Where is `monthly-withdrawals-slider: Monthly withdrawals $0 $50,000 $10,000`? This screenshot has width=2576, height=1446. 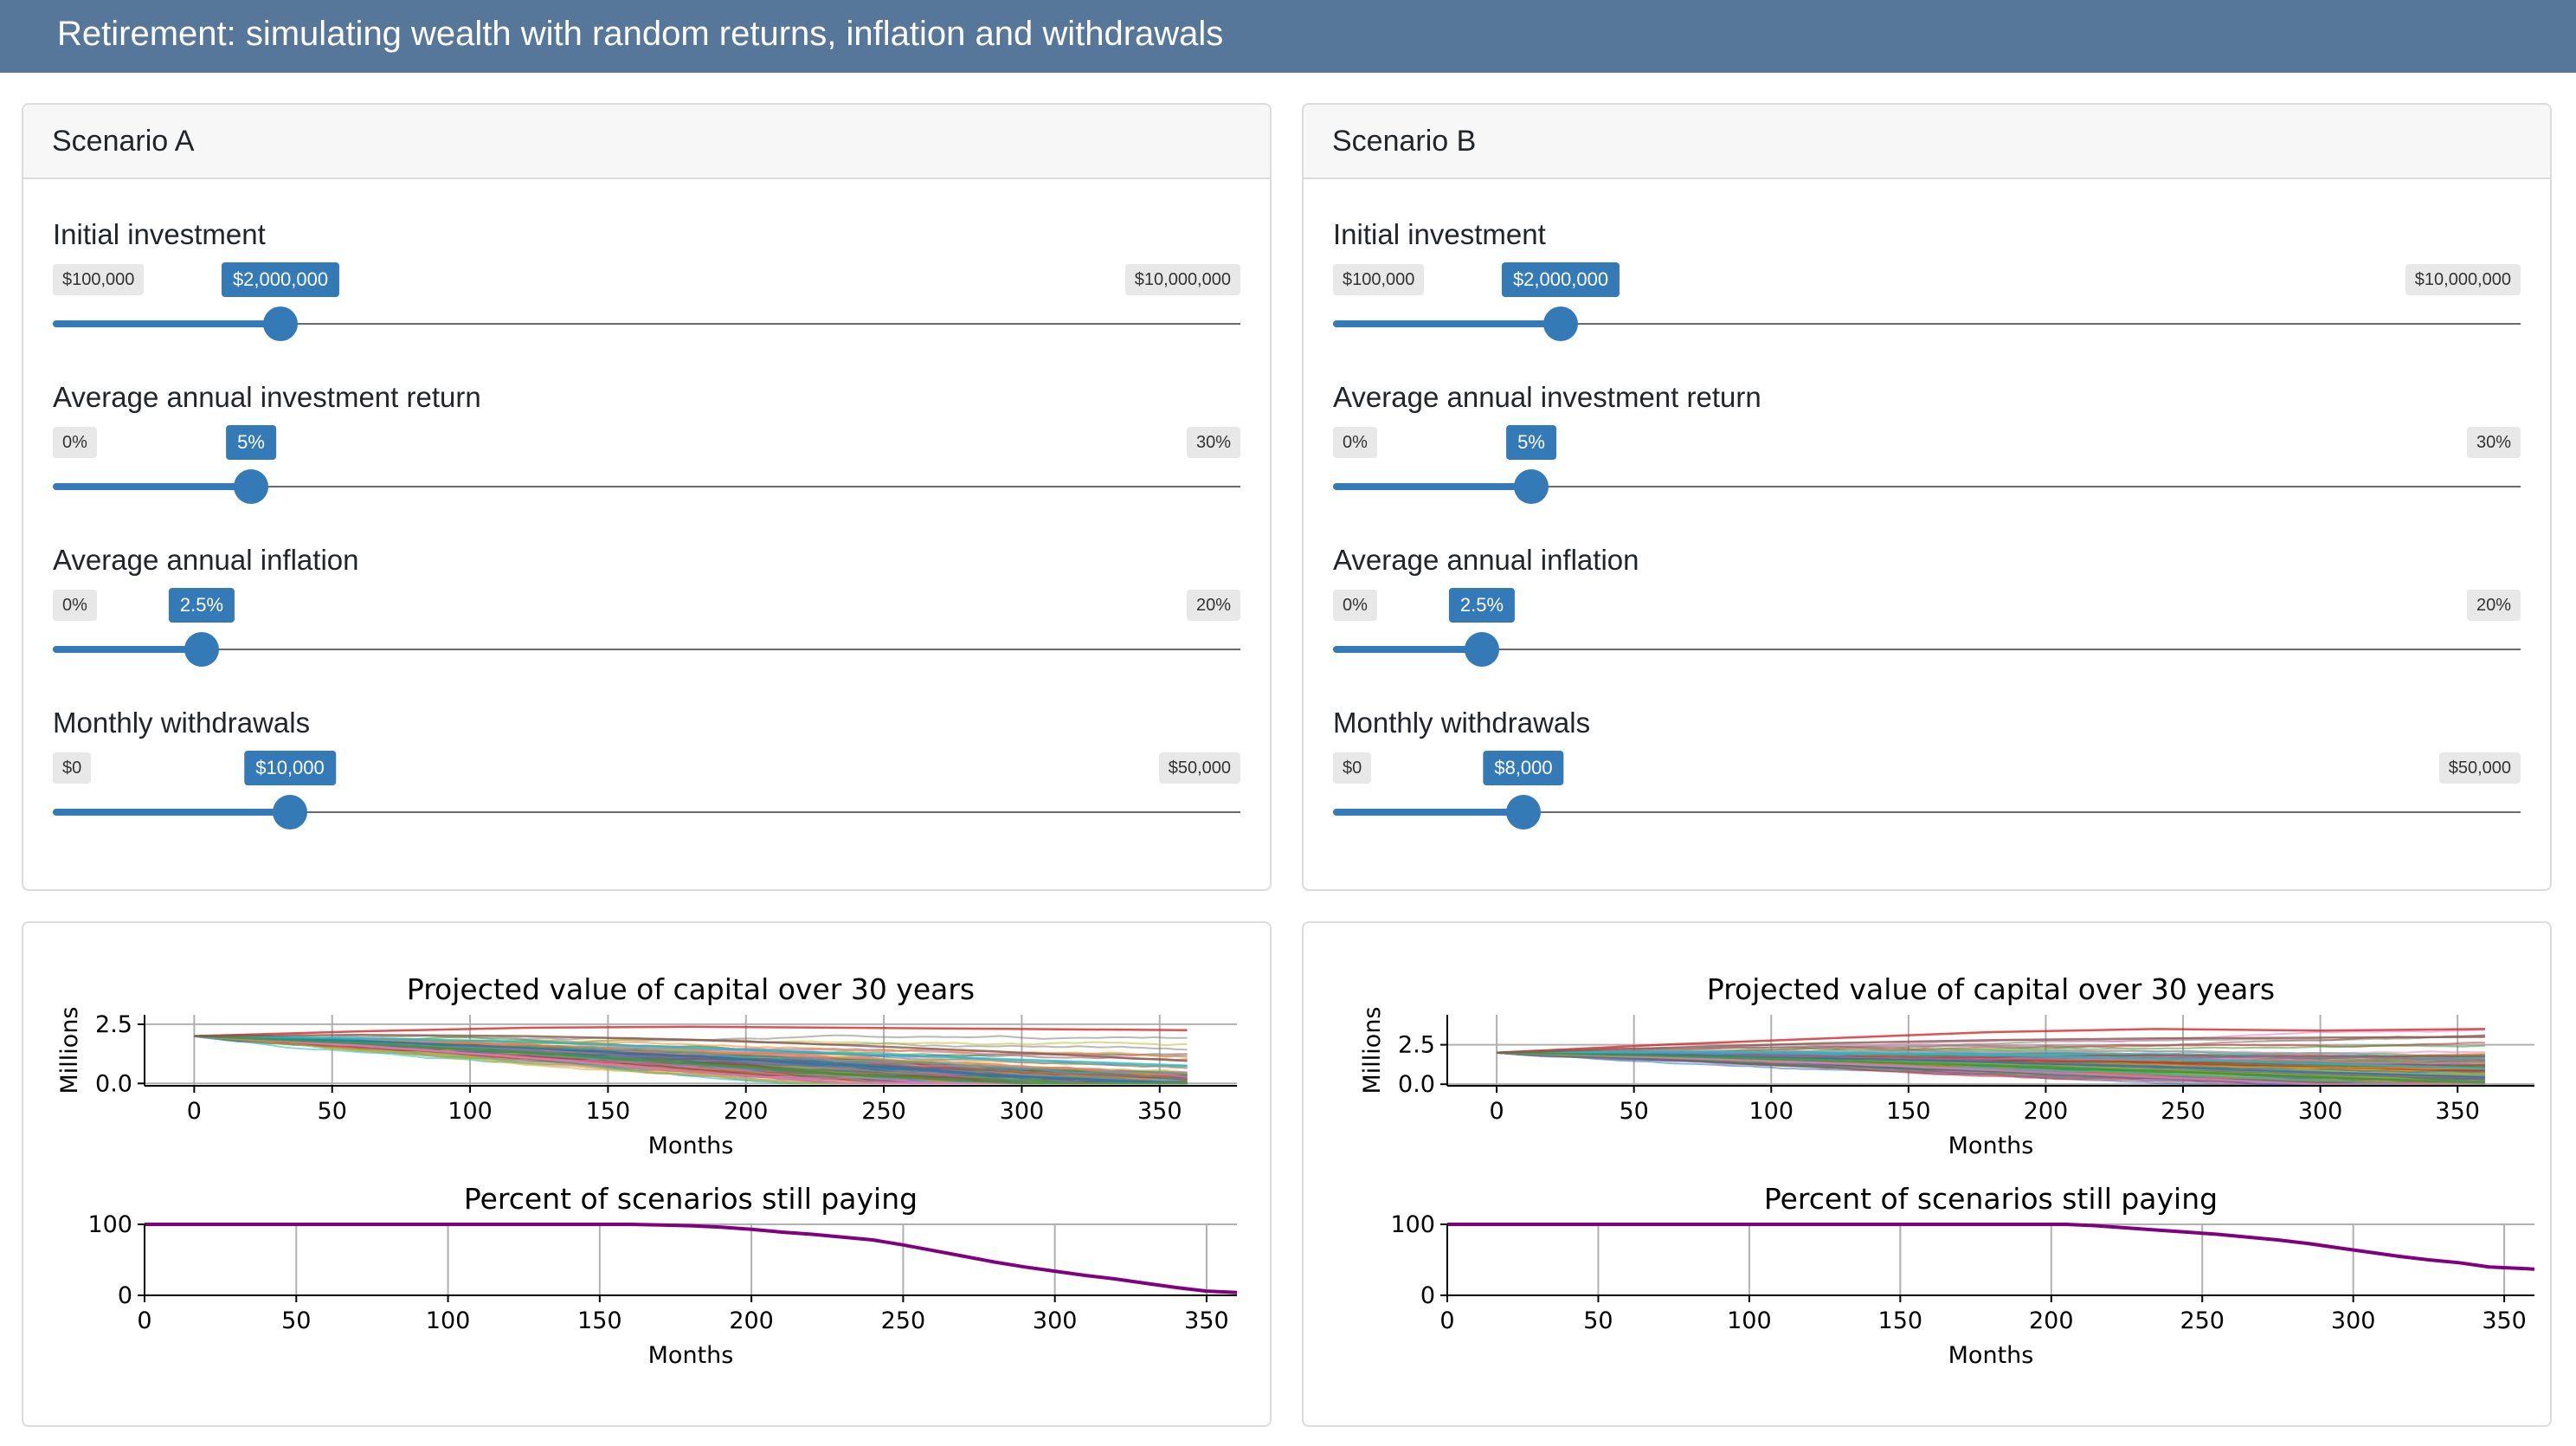 monthly-withdrawals-slider: Monthly withdrawals $0 $50,000 $10,000 is located at coordinates (646, 786).